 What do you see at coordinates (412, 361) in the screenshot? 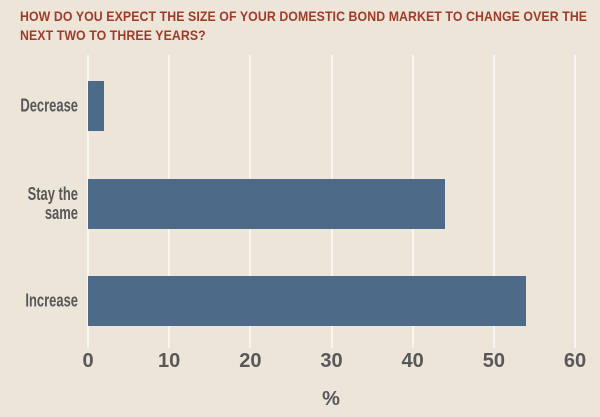
I see `x-tick-40: 40` at bounding box center [412, 361].